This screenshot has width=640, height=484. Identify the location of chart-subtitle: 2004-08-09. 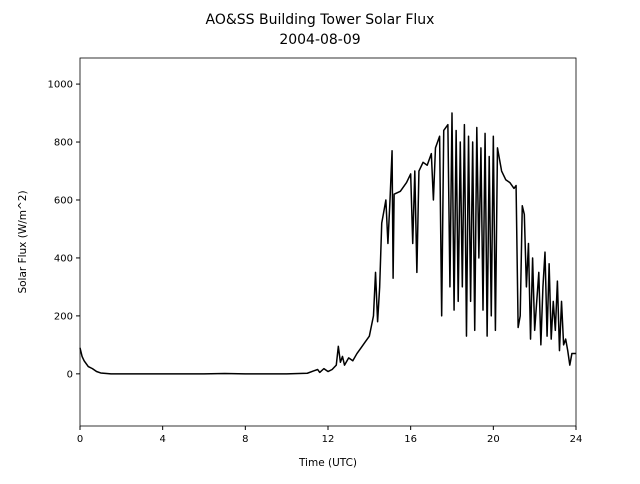
(319, 40).